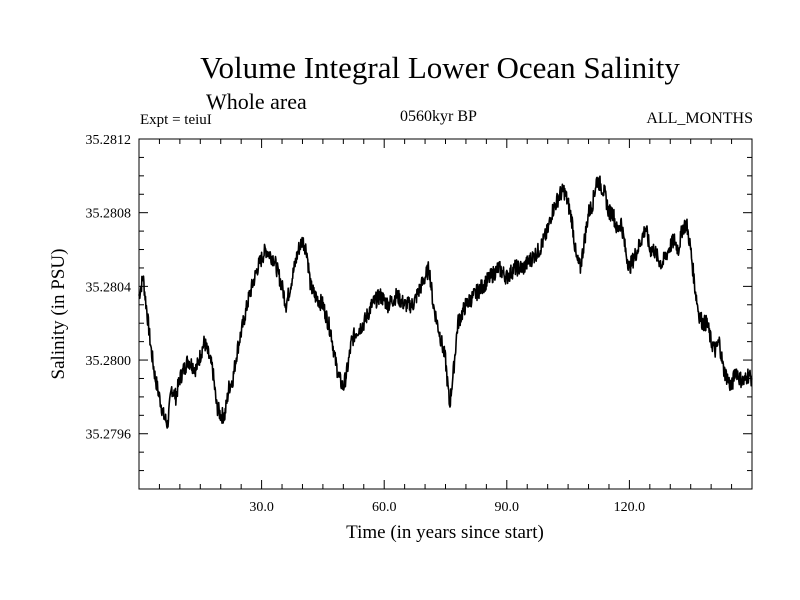 The height and width of the screenshot is (600, 800). What do you see at coordinates (438, 116) in the screenshot?
I see `period-label: 0560kyr BP` at bounding box center [438, 116].